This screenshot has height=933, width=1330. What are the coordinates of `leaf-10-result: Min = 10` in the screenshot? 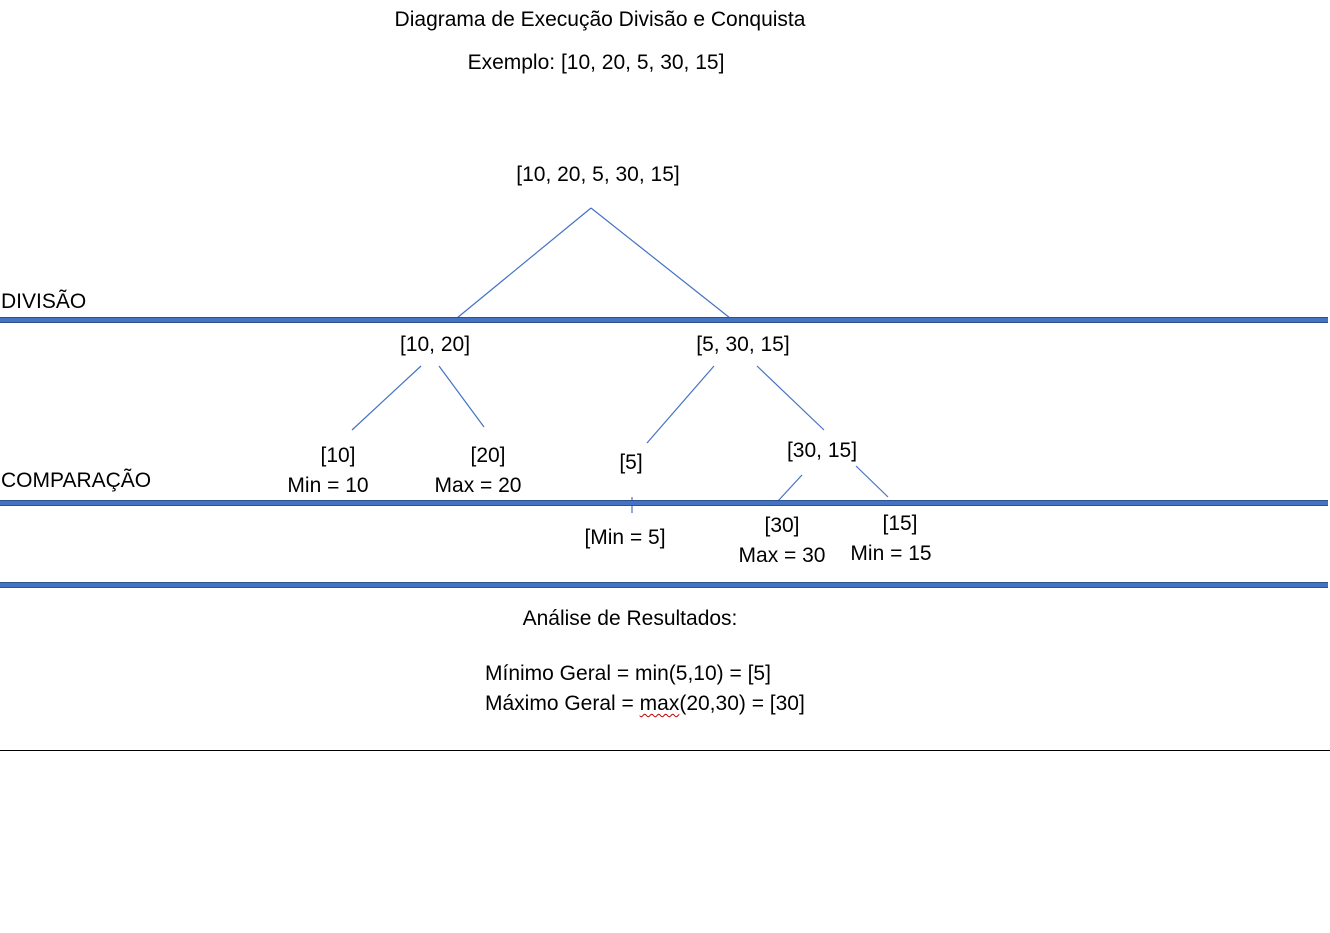 It's located at (328, 485).